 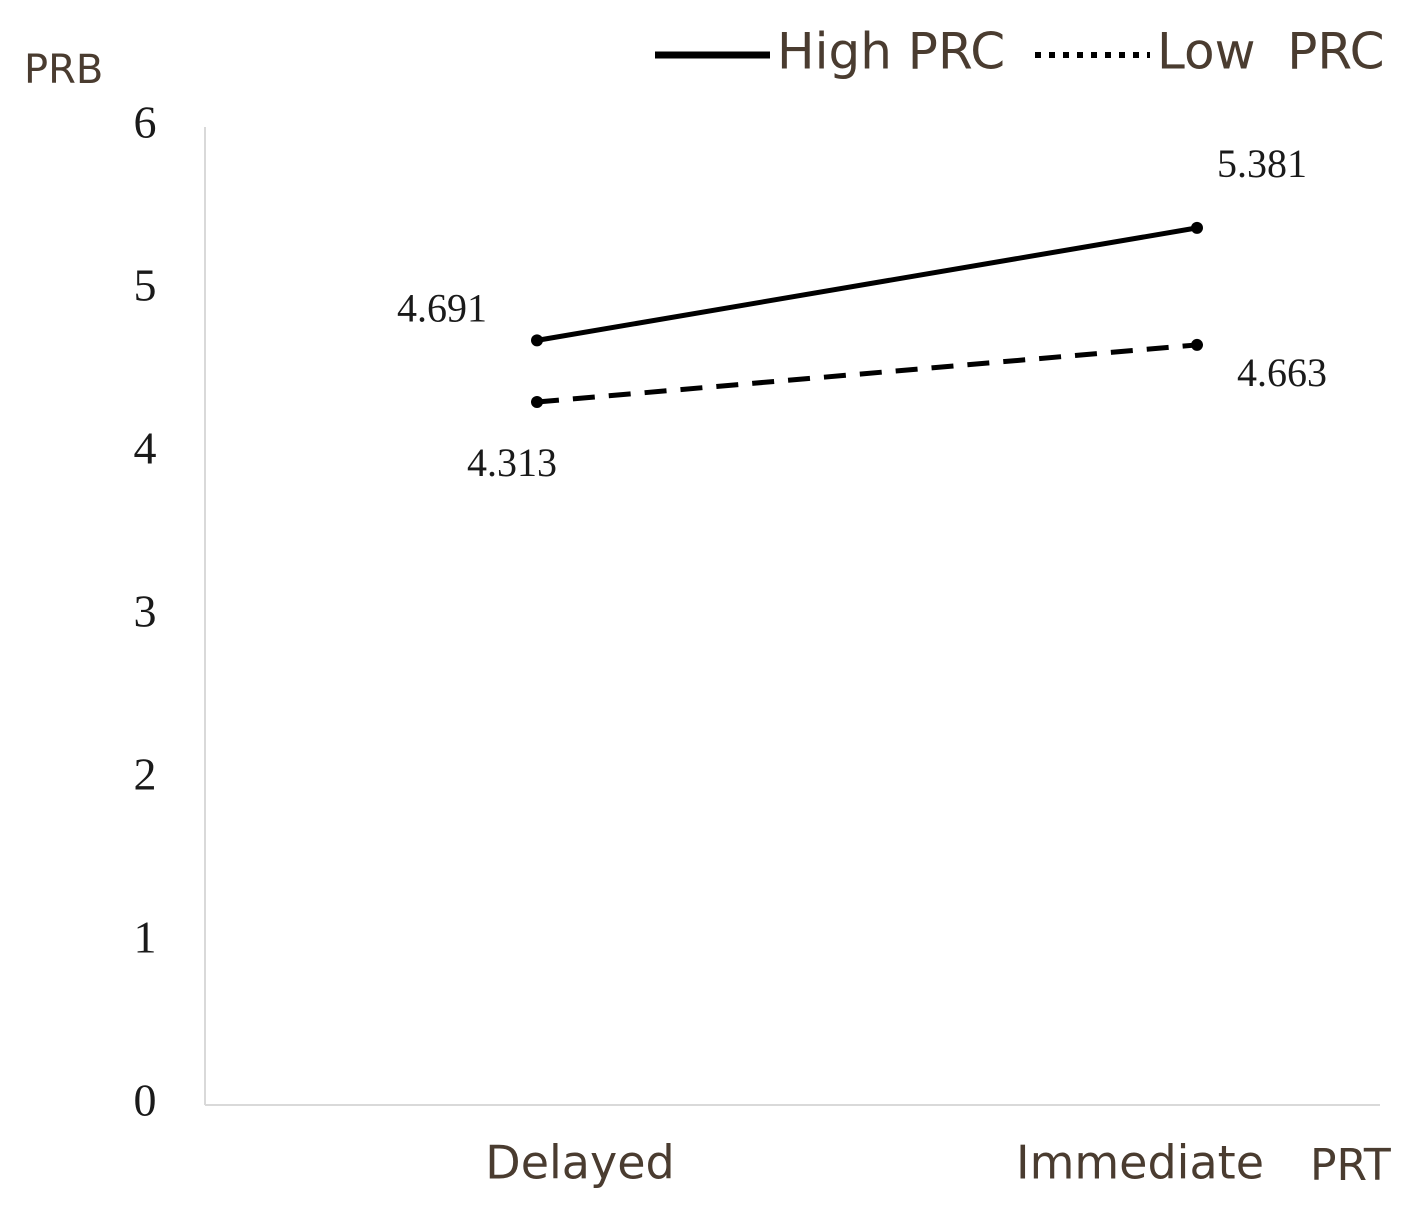 What do you see at coordinates (442, 308) in the screenshot?
I see `data-label: 4.691` at bounding box center [442, 308].